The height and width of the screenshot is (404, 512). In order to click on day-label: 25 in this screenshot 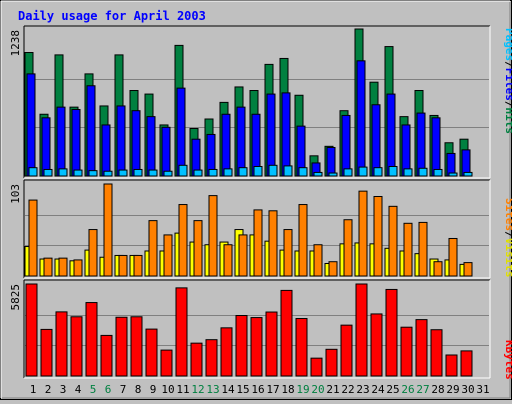, I will do `click(392, 389)`.